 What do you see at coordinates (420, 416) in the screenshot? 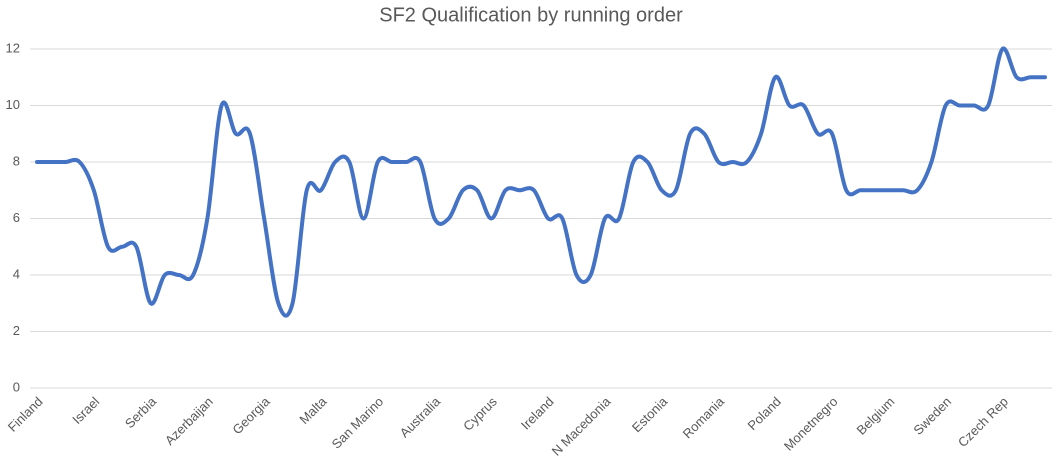
I see `x-tick-label: Australia` at bounding box center [420, 416].